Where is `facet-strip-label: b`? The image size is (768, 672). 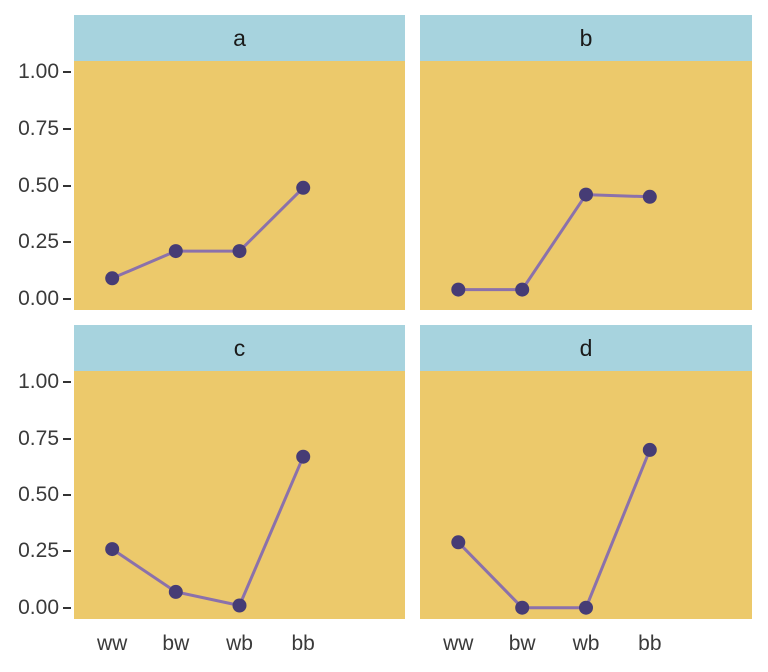 facet-strip-label: b is located at coordinates (586, 37).